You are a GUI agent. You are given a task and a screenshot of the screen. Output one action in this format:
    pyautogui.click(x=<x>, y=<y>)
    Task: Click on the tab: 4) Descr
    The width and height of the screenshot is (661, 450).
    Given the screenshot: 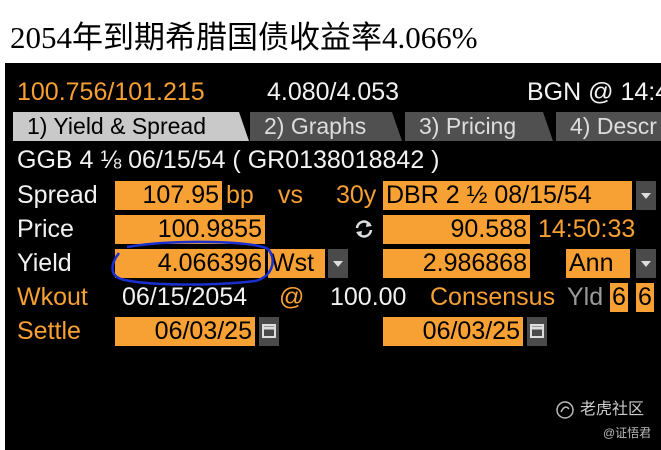 What is the action you would take?
    pyautogui.click(x=608, y=126)
    